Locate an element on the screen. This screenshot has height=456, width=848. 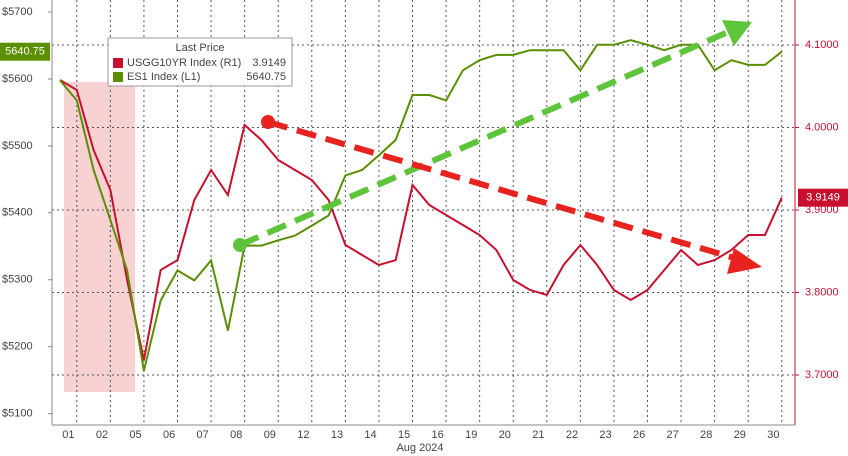
y2-tick-label: 4.0000 is located at coordinates (822, 127).